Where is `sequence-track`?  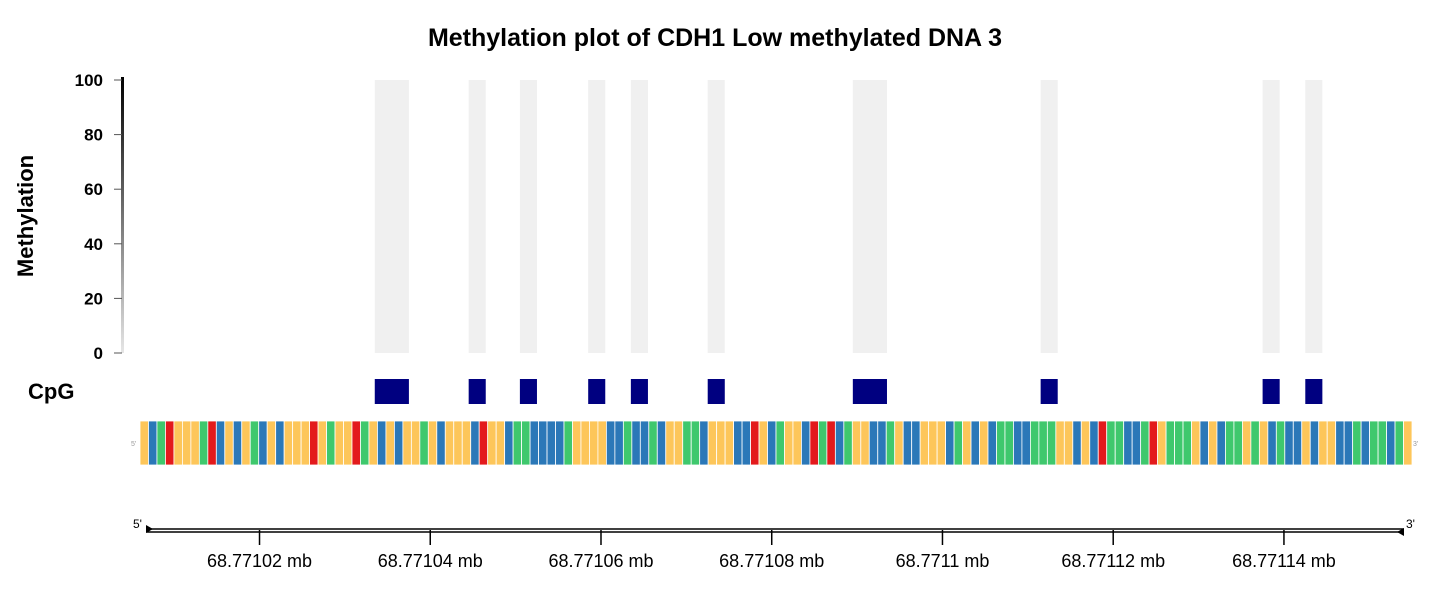
sequence-track is located at coordinates (776, 443).